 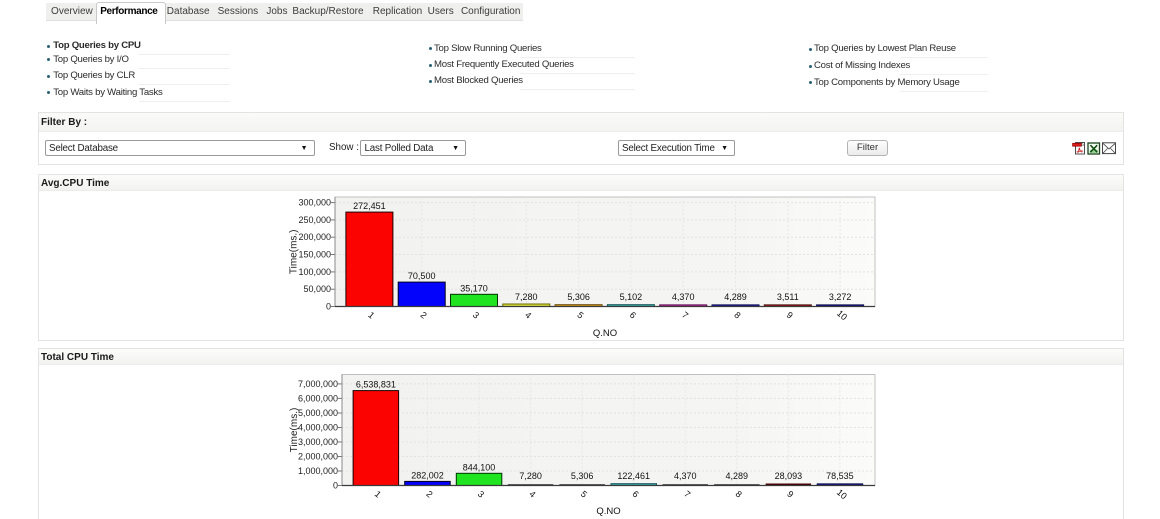 What do you see at coordinates (631, 297) in the screenshot?
I see `svg-text: 5,102` at bounding box center [631, 297].